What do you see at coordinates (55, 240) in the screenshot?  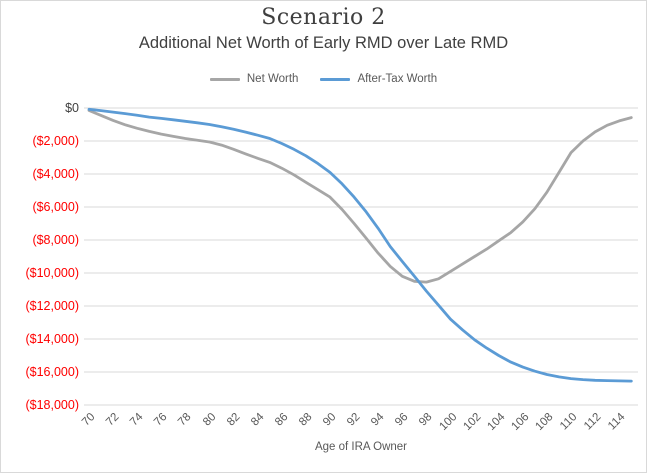 I see `y-tick-label: ($8,000)` at bounding box center [55, 240].